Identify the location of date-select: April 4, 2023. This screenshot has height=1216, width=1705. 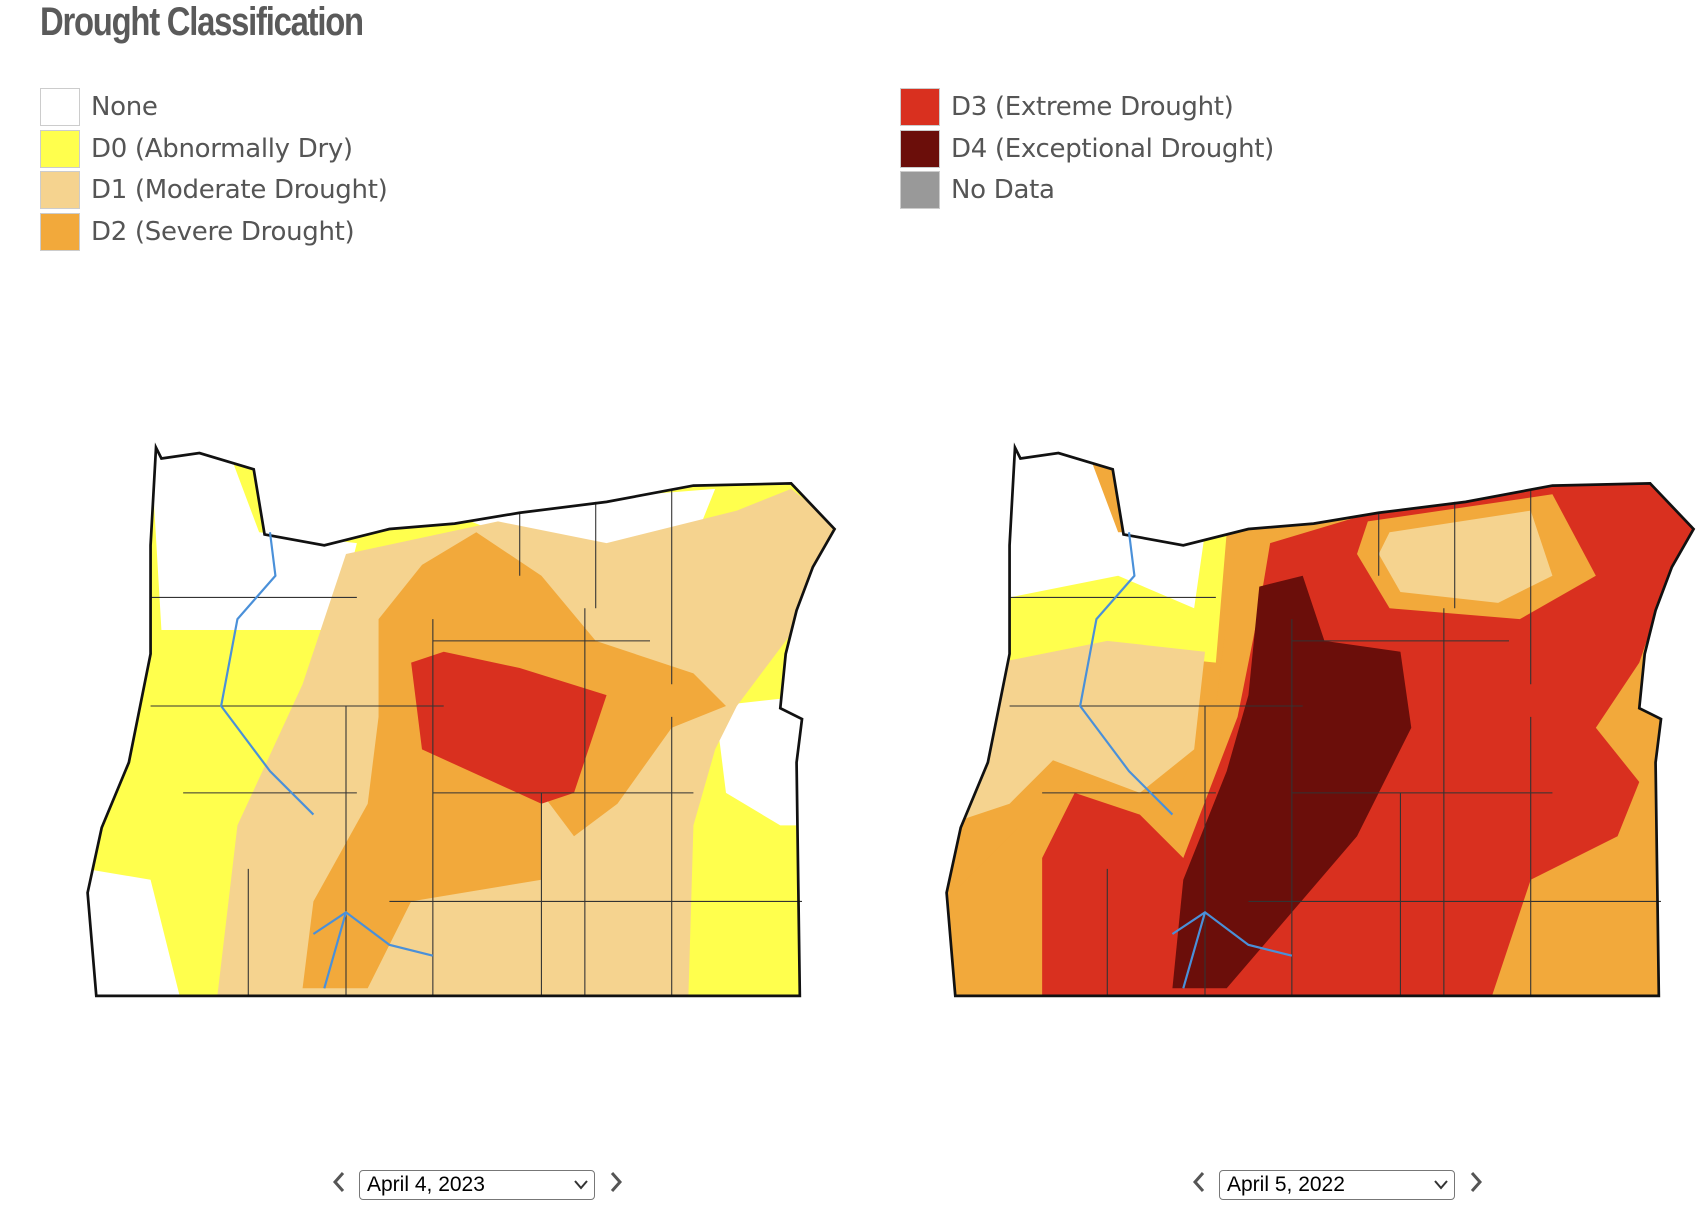
(477, 1185).